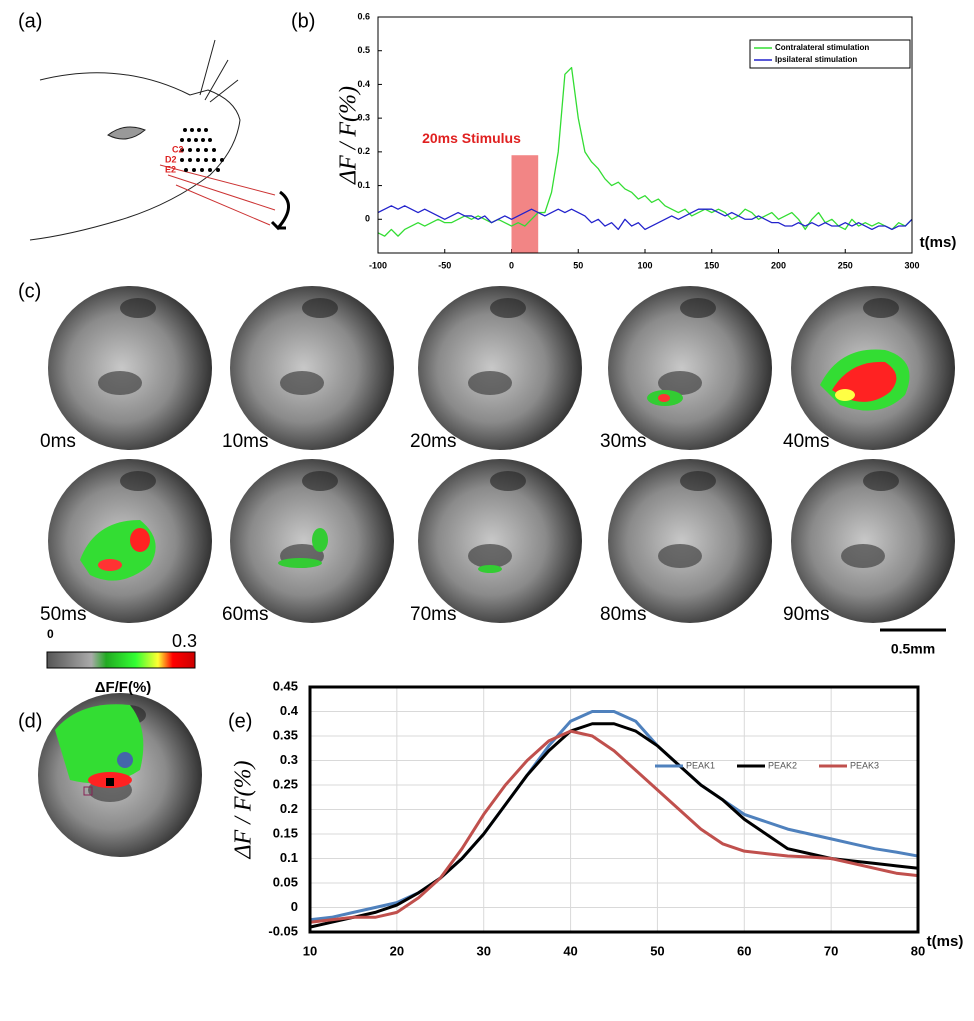  What do you see at coordinates (511, 265) in the screenshot?
I see `x-tick-label: 0` at bounding box center [511, 265].